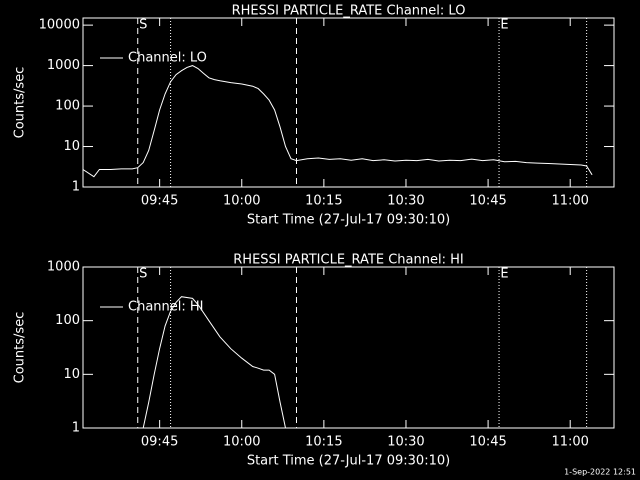 The height and width of the screenshot is (480, 640). Describe the element at coordinates (166, 307) in the screenshot. I see `legend-label: Channel: HI` at that location.